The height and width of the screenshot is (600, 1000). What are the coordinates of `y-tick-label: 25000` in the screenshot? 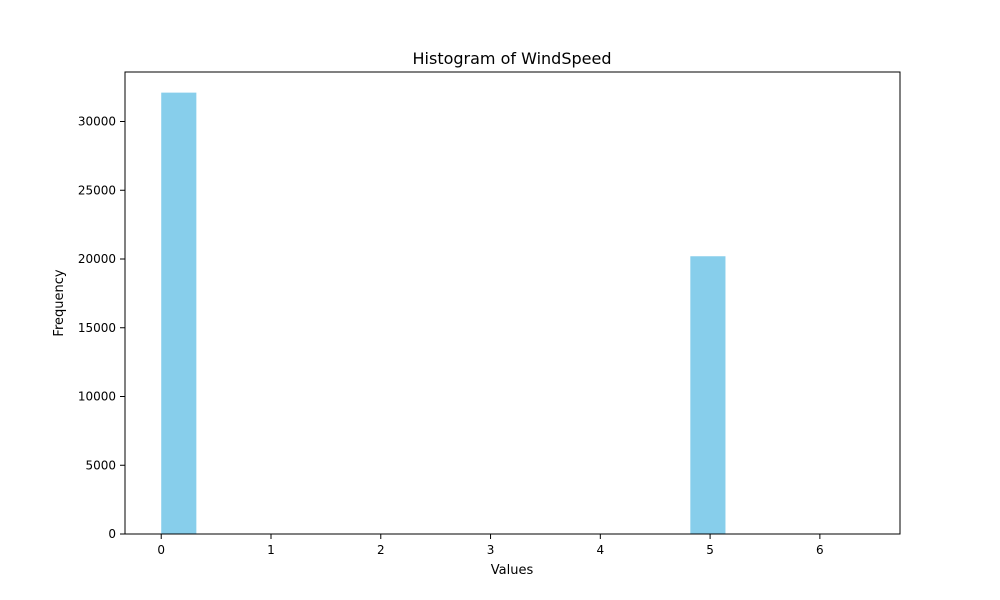 It's located at (97, 190).